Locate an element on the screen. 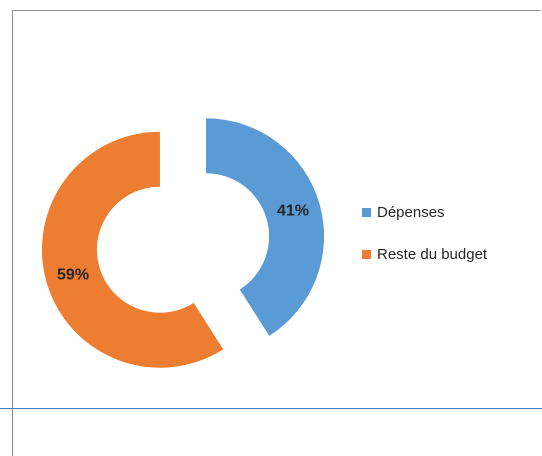  sheet-divider-line is located at coordinates (271, 408).